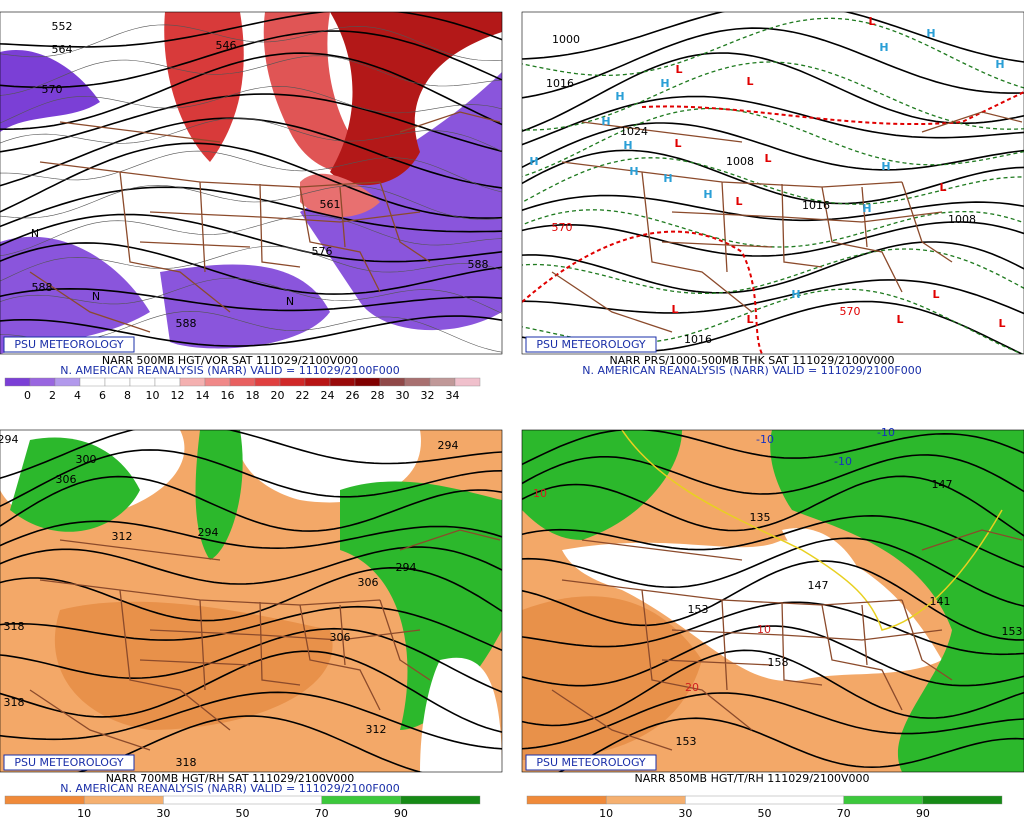 This screenshot has width=1024, height=819. What do you see at coordinates (52, 395) in the screenshot?
I see `colorbar-label: 2` at bounding box center [52, 395].